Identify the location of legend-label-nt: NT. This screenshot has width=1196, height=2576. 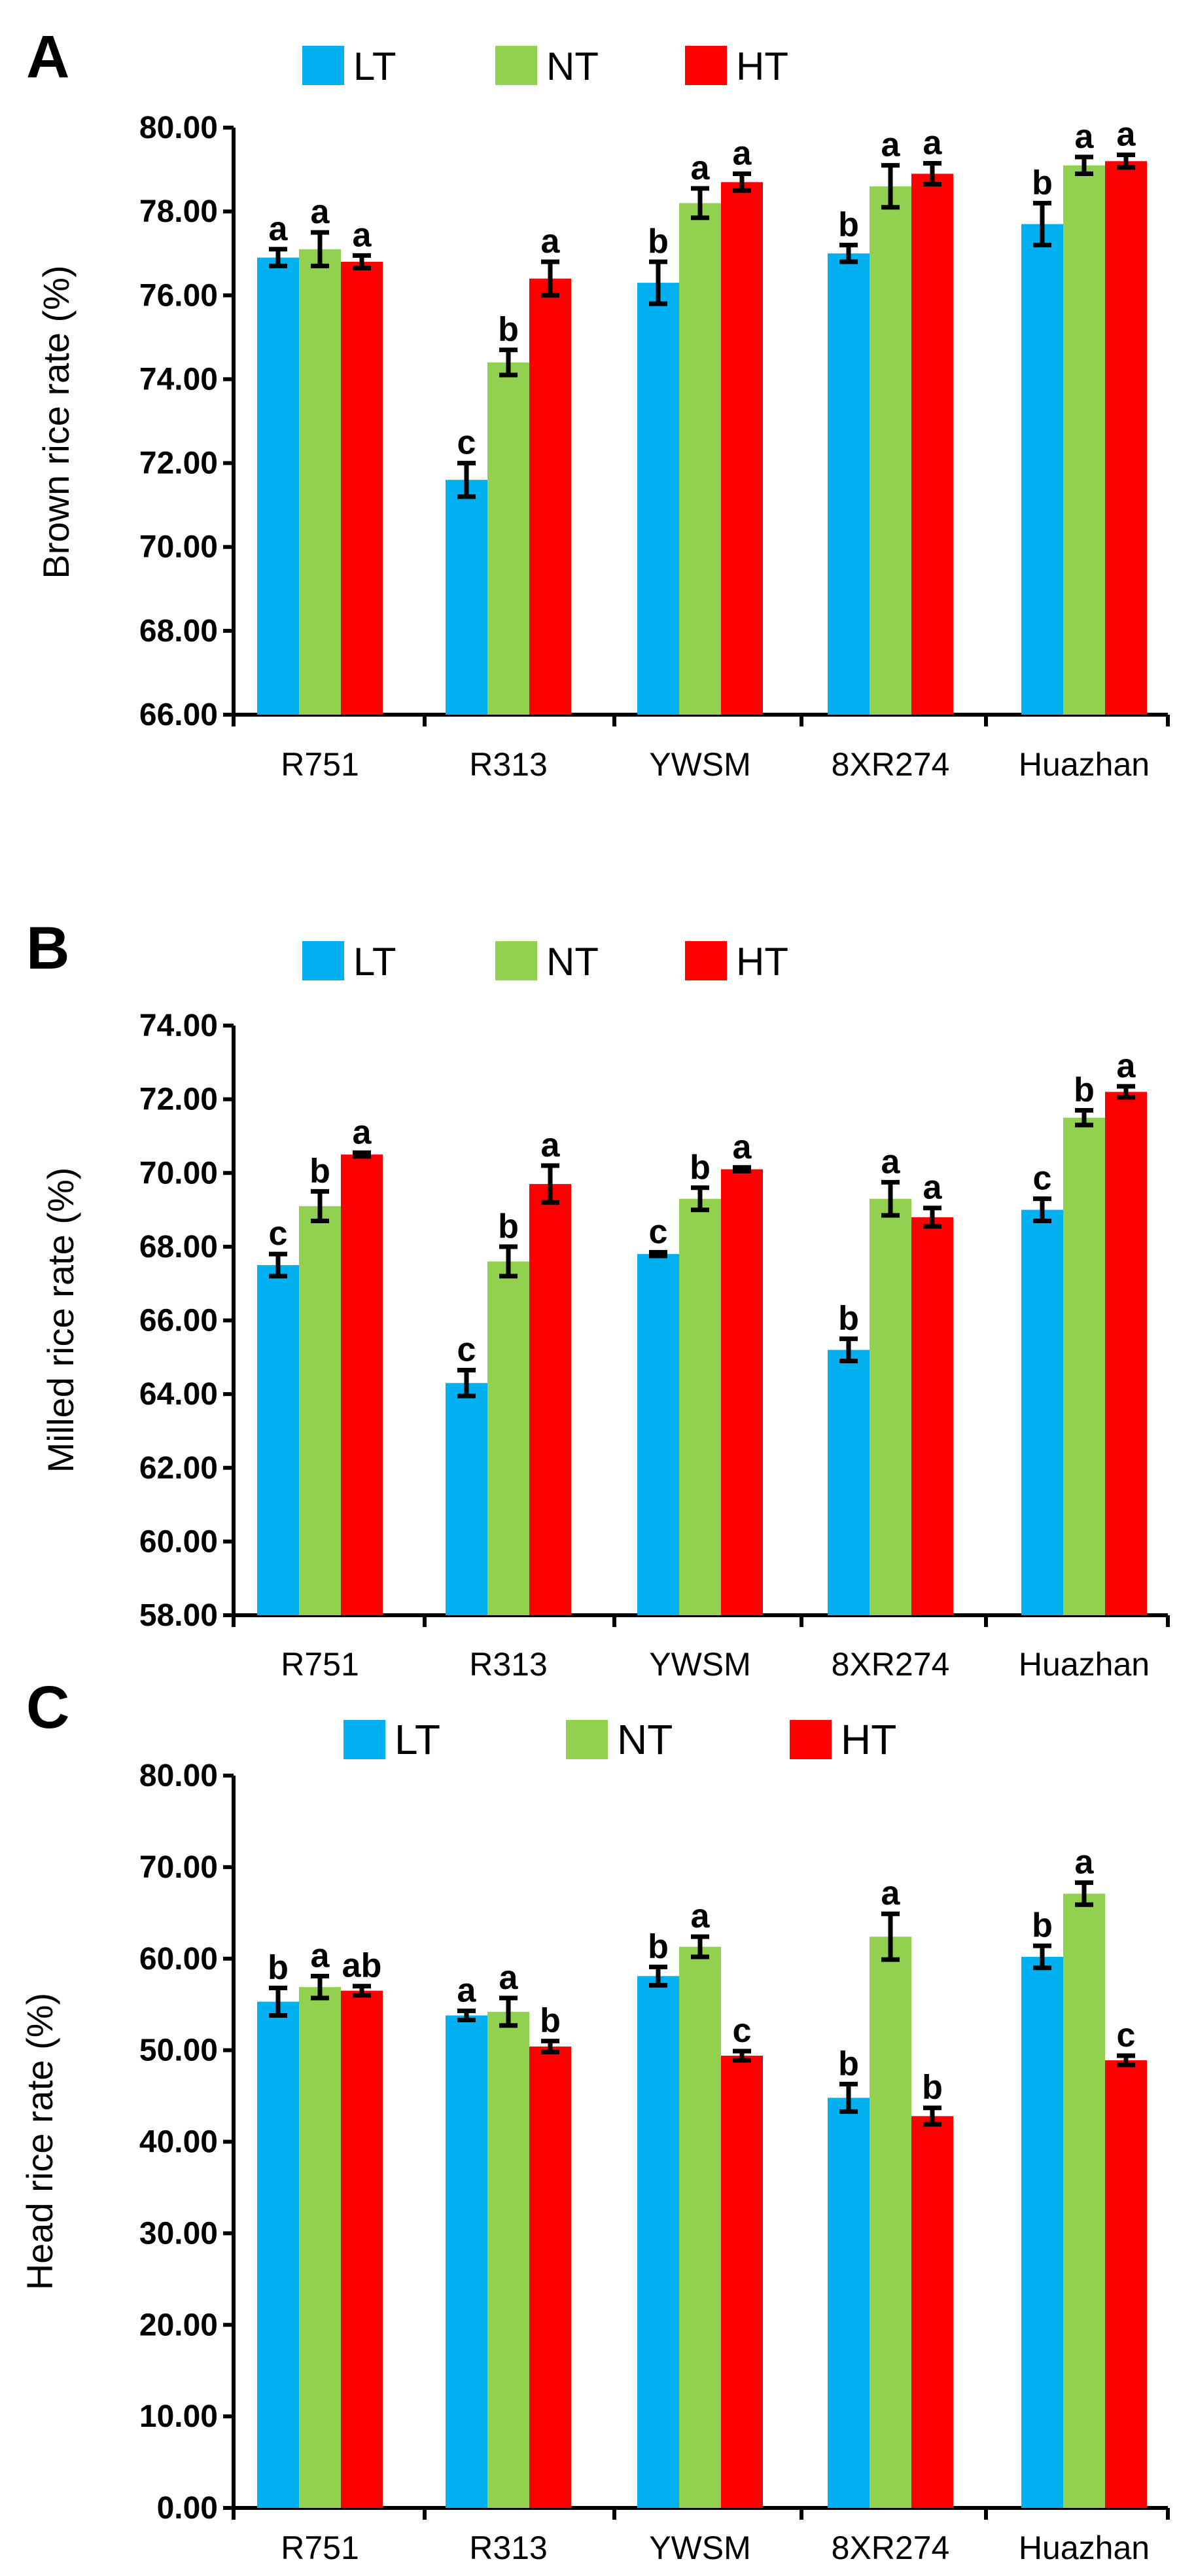
(572, 66).